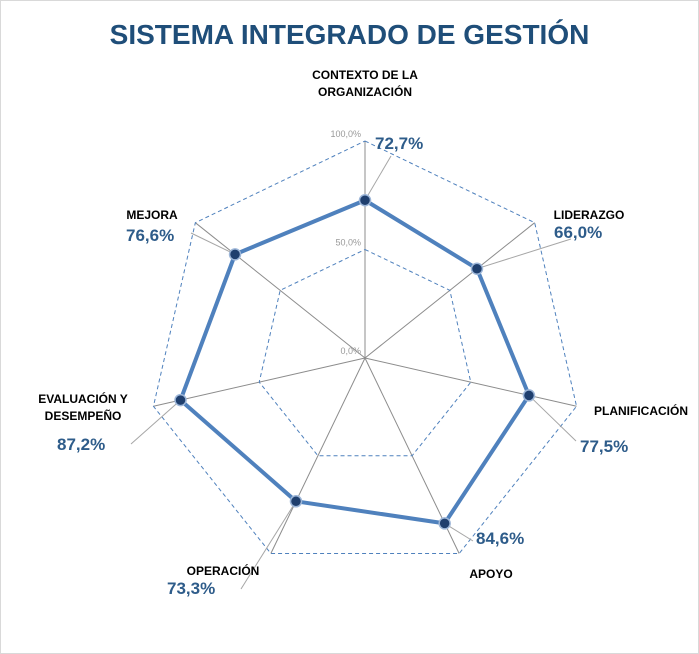 This screenshot has width=699, height=654. Describe the element at coordinates (348, 243) in the screenshot. I see `tick-label: 50,0%` at that location.